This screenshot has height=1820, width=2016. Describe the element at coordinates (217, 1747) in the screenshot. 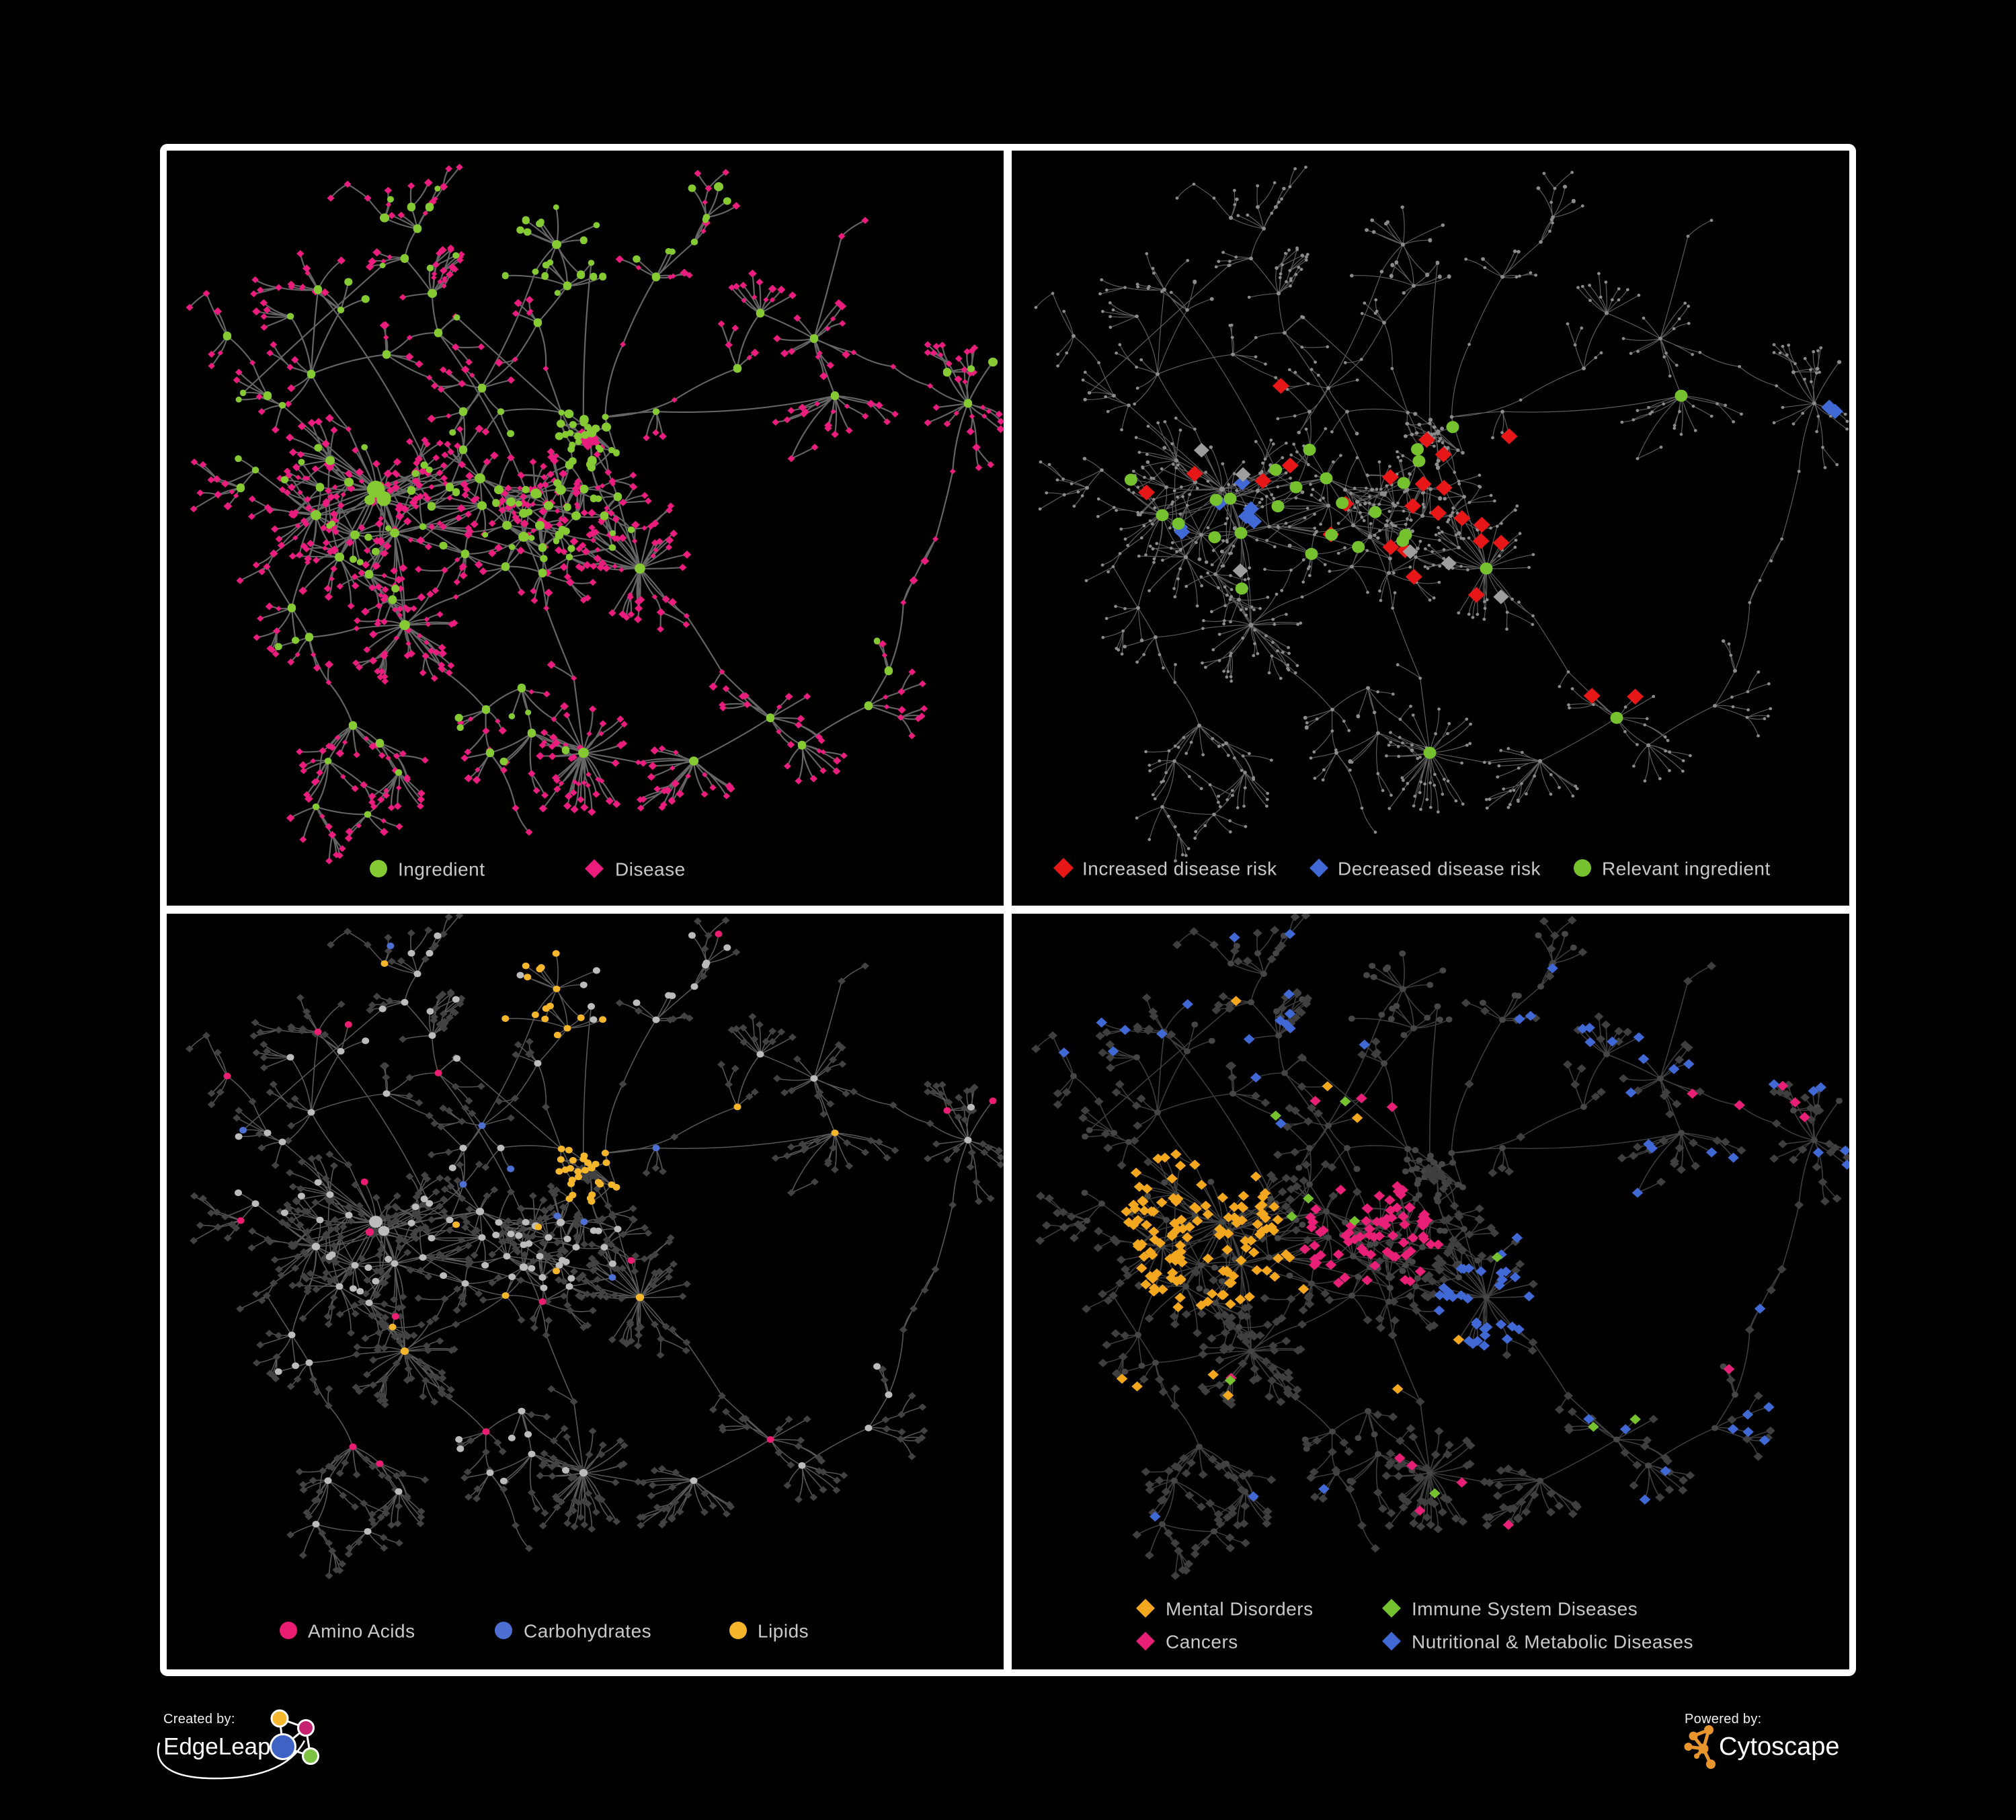

I see `svg-text: EdgeLeap` at that location.